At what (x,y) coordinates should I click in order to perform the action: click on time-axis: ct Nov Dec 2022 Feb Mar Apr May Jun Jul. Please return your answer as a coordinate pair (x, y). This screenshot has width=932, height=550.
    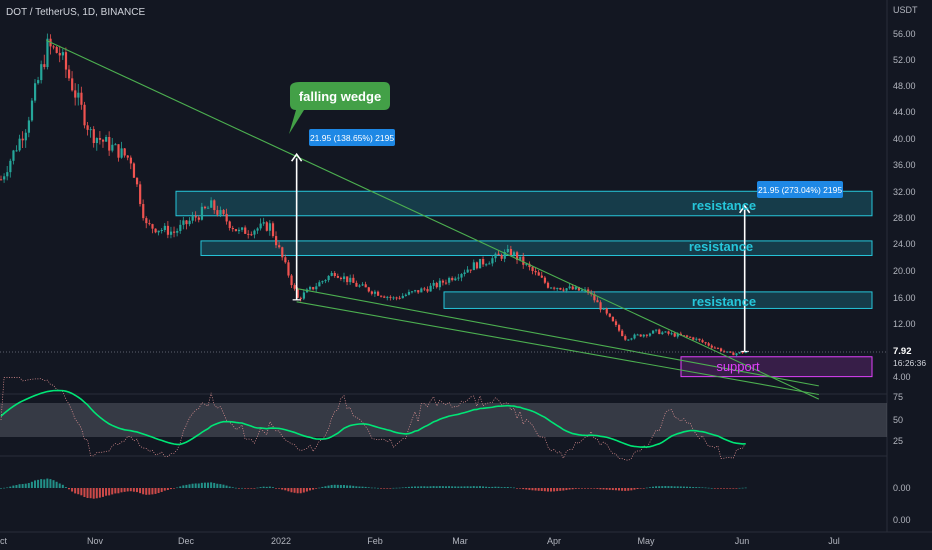
    Looking at the image, I should click on (420, 541).